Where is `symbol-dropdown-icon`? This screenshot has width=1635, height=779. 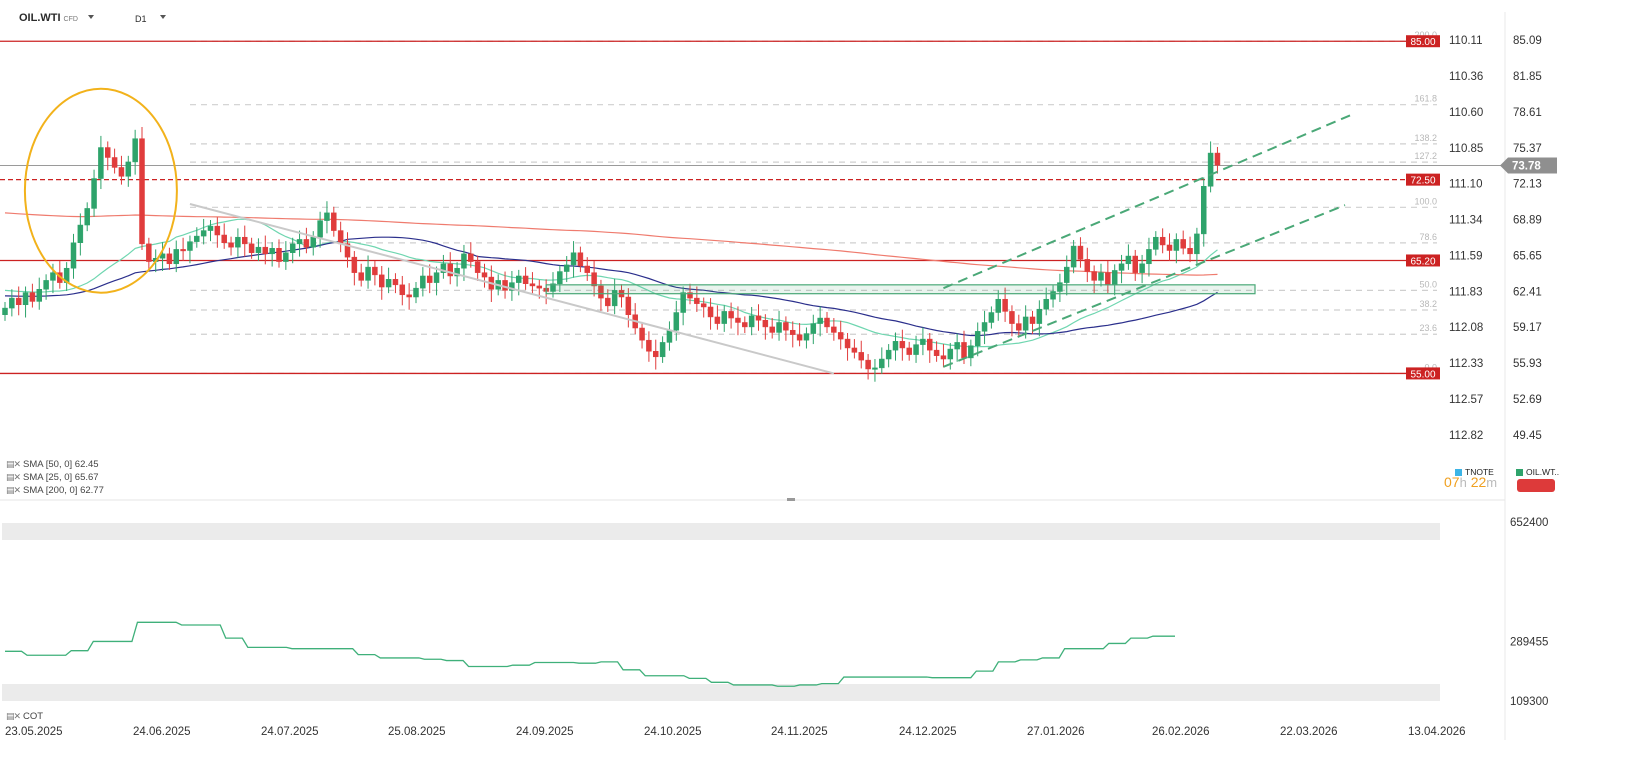 symbol-dropdown-icon is located at coordinates (91, 17).